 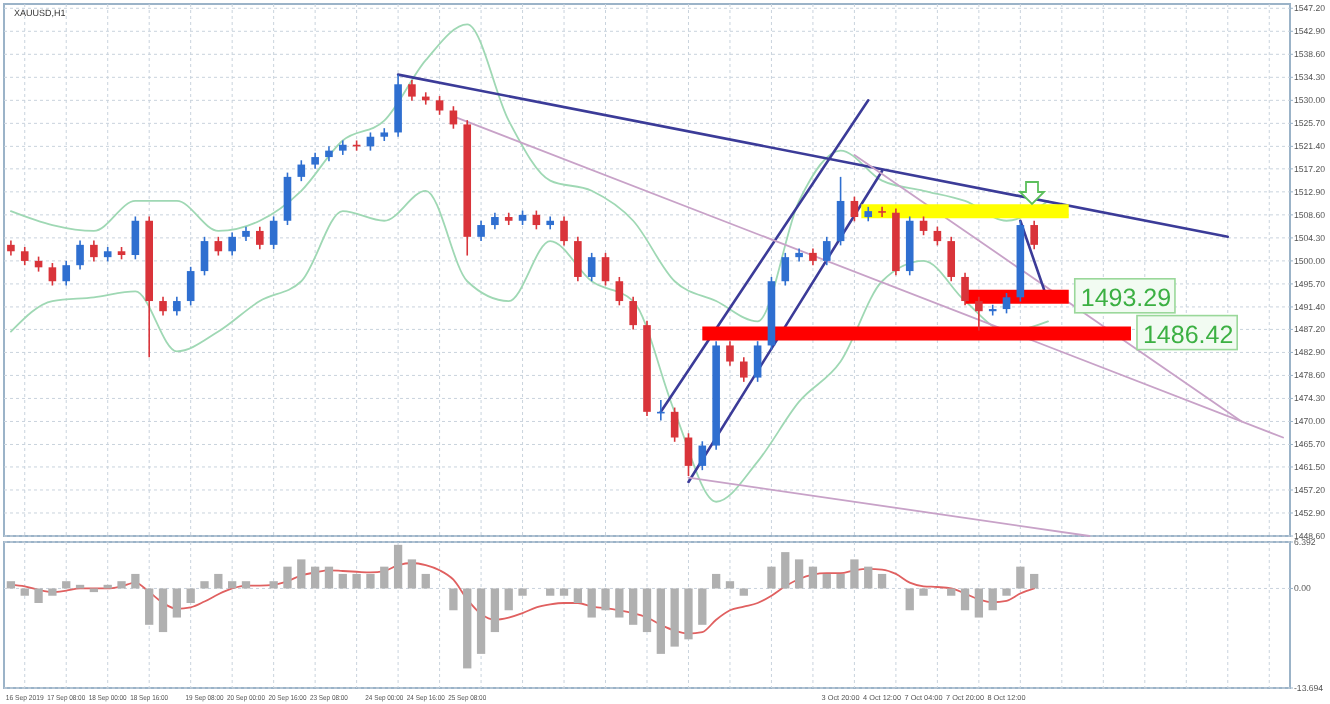 What do you see at coordinates (1188, 334) in the screenshot?
I see `ref-line-label: 1486.42` at bounding box center [1188, 334].